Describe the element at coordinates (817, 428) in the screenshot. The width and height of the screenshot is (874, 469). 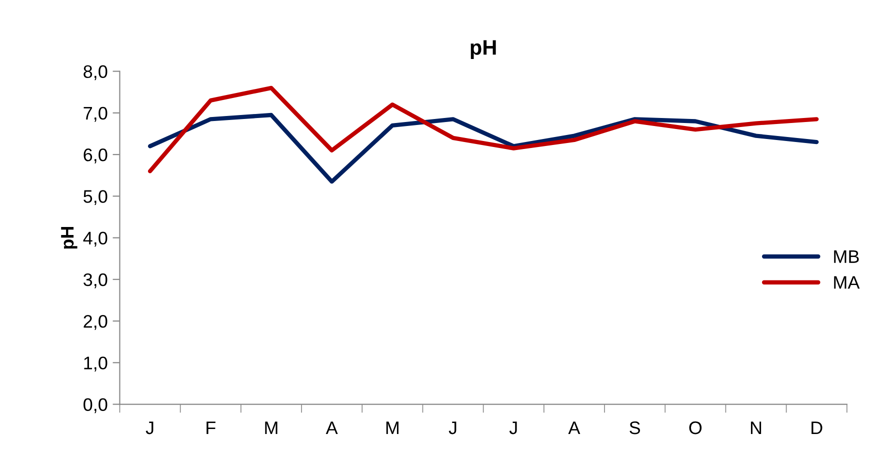
I see `x-tick-label: D` at that location.